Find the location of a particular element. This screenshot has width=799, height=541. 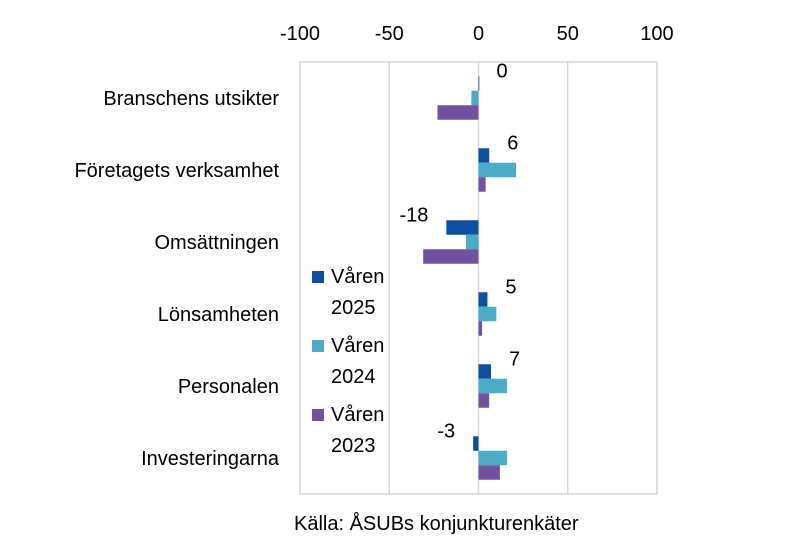

data-label: 7 is located at coordinates (514, 360).